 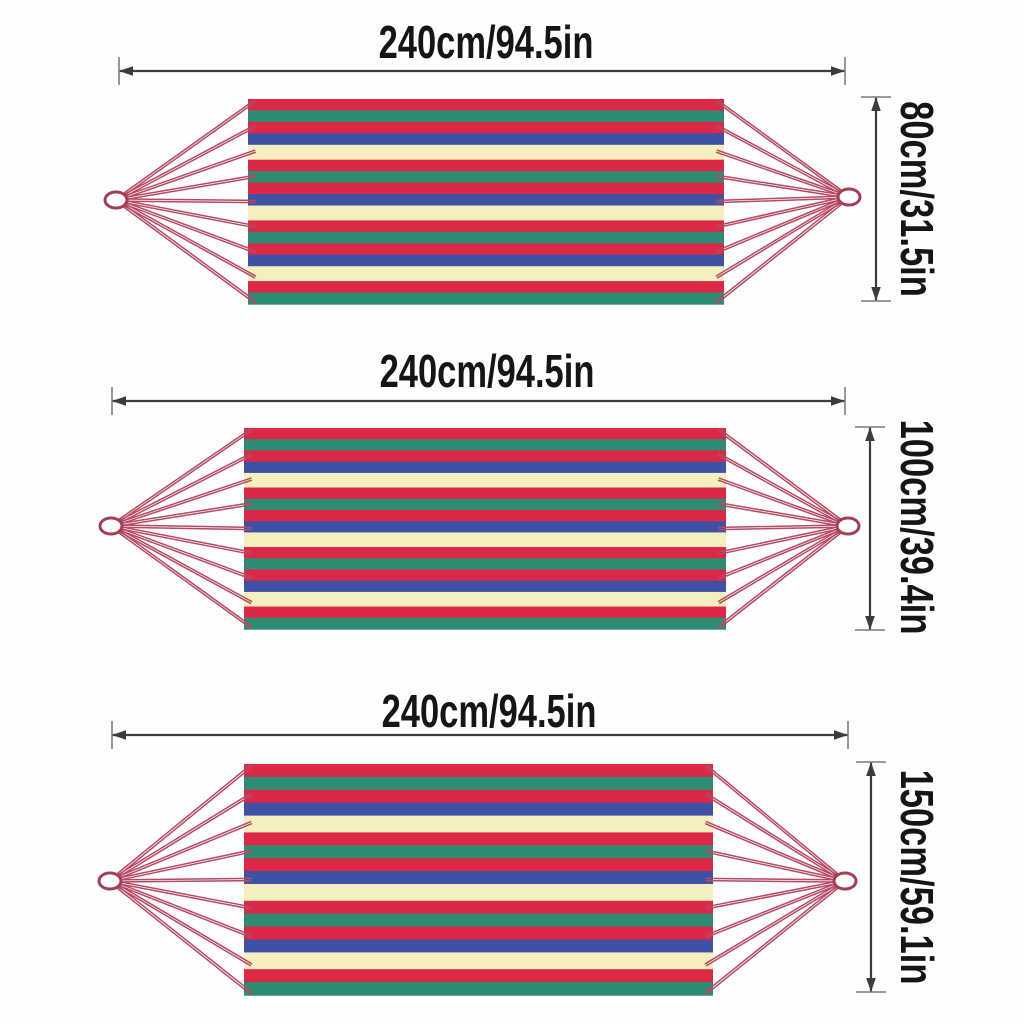 What do you see at coordinates (486, 42) in the screenshot?
I see `width-dimension-label-1: 240cm/94.5in` at bounding box center [486, 42].